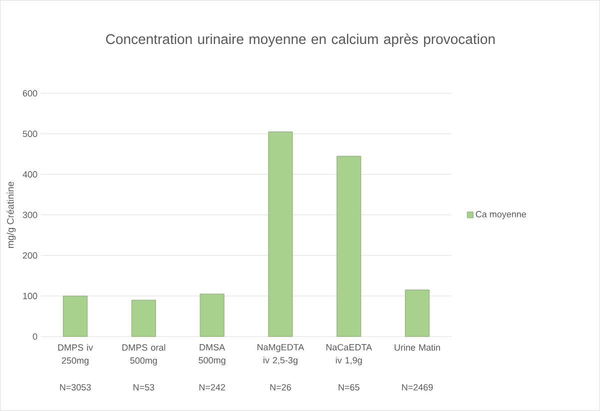 This screenshot has height=411, width=600. Describe the element at coordinates (212, 387) in the screenshot. I see `text: N=242` at that location.